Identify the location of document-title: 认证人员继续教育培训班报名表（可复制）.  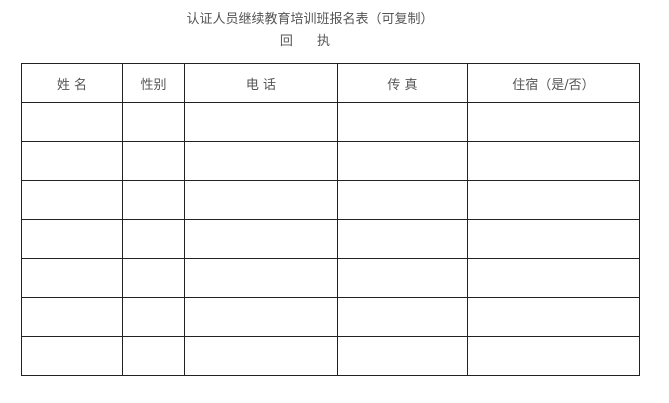
(310, 19).